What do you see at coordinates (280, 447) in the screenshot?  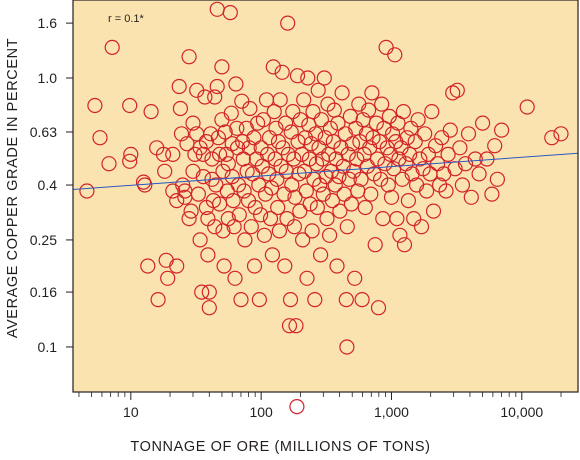 I see `x-axis-title: TONNAGE OF ORE (MILLIONS OF TONS)` at bounding box center [280, 447].